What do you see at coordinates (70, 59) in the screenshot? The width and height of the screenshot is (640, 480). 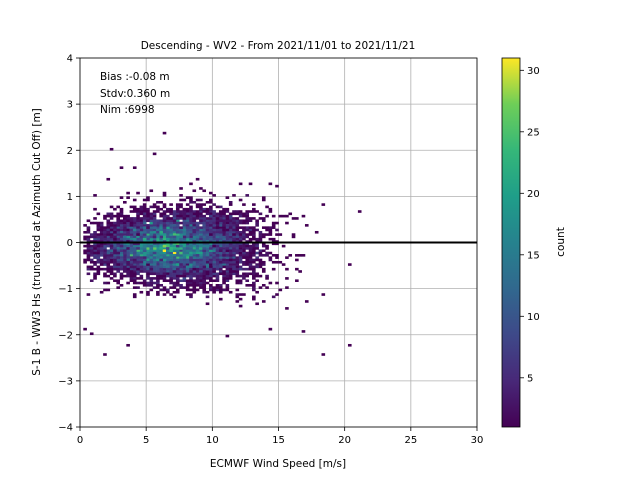 I see `y-tick-label: 4` at bounding box center [70, 59].